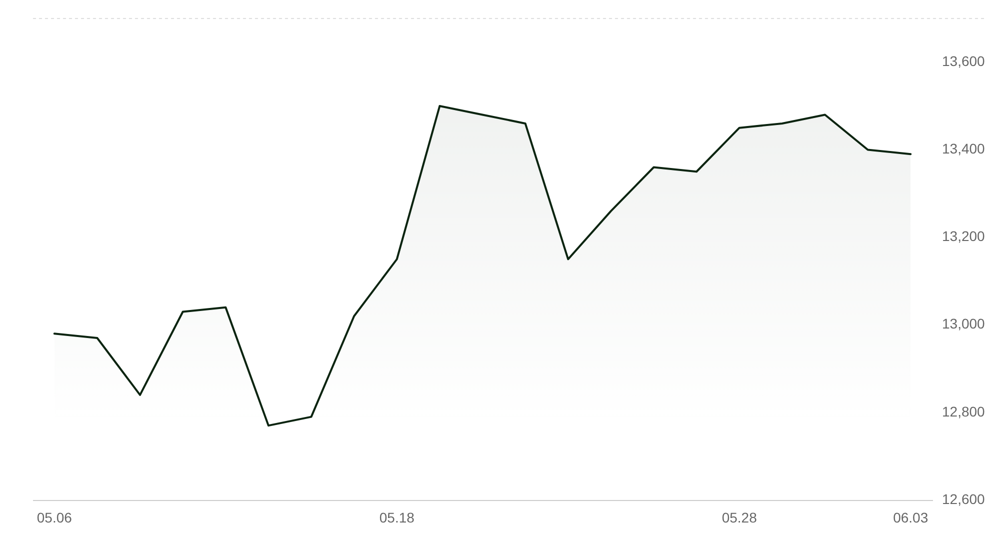 The width and height of the screenshot is (995, 552). What do you see at coordinates (910, 517) in the screenshot?
I see `x-tick-label: 06.03` at bounding box center [910, 517].